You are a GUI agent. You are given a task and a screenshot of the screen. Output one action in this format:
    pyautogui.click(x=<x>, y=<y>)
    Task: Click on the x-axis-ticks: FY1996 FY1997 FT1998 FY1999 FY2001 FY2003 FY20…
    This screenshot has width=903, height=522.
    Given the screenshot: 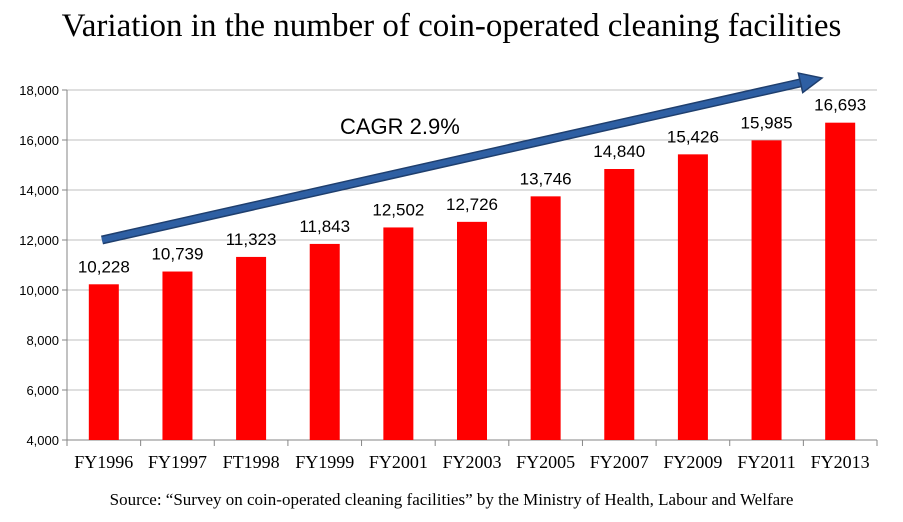 What is the action you would take?
    pyautogui.click(x=471, y=462)
    